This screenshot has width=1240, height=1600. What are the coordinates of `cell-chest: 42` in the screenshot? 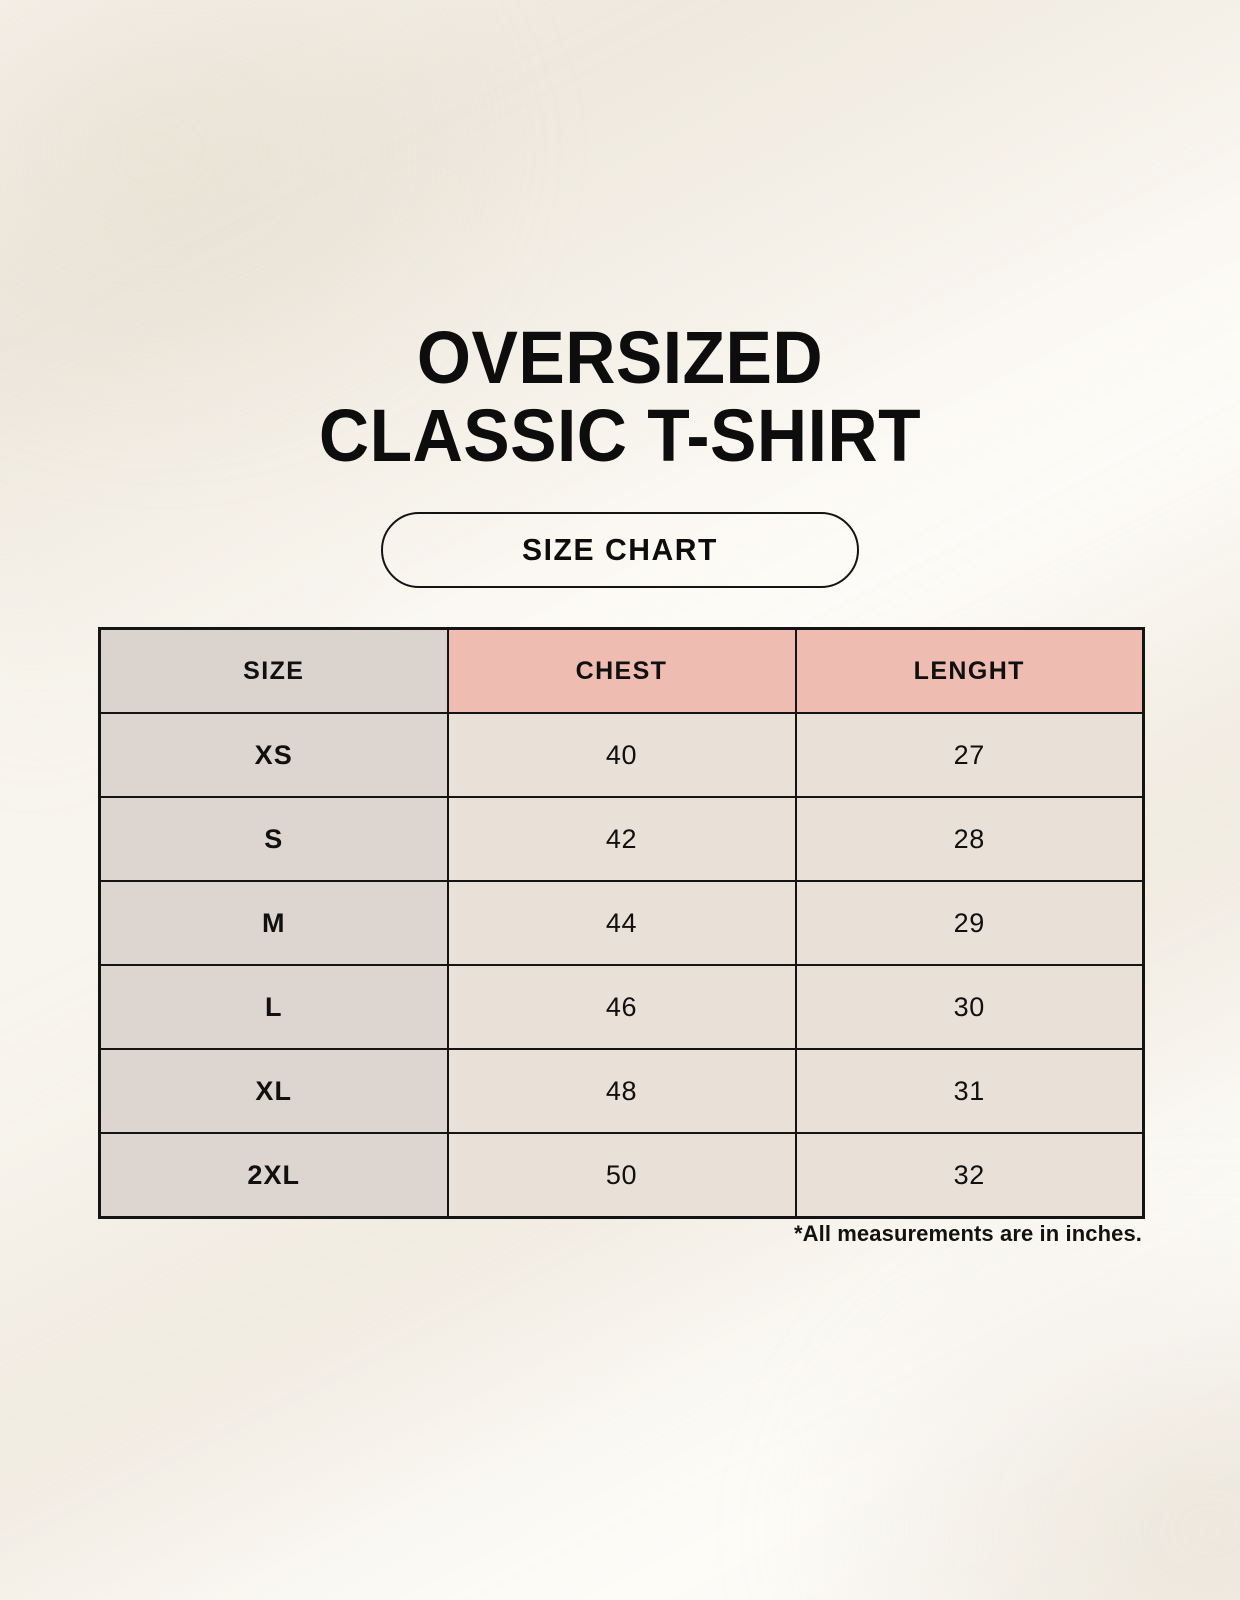 It's located at (621, 839).